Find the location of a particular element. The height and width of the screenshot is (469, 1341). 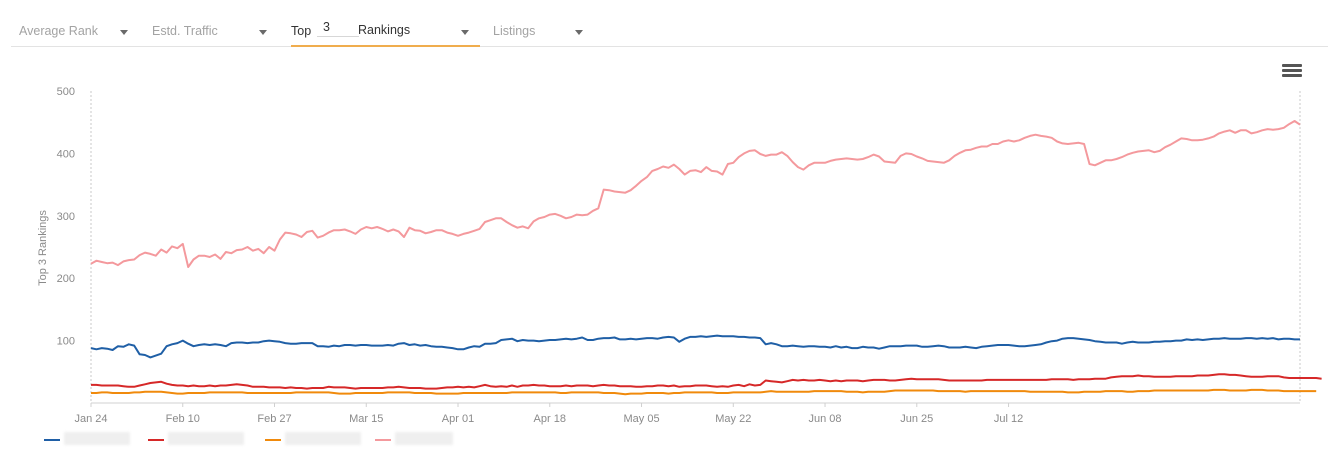

y-tick-label: 200 is located at coordinates (66, 279).